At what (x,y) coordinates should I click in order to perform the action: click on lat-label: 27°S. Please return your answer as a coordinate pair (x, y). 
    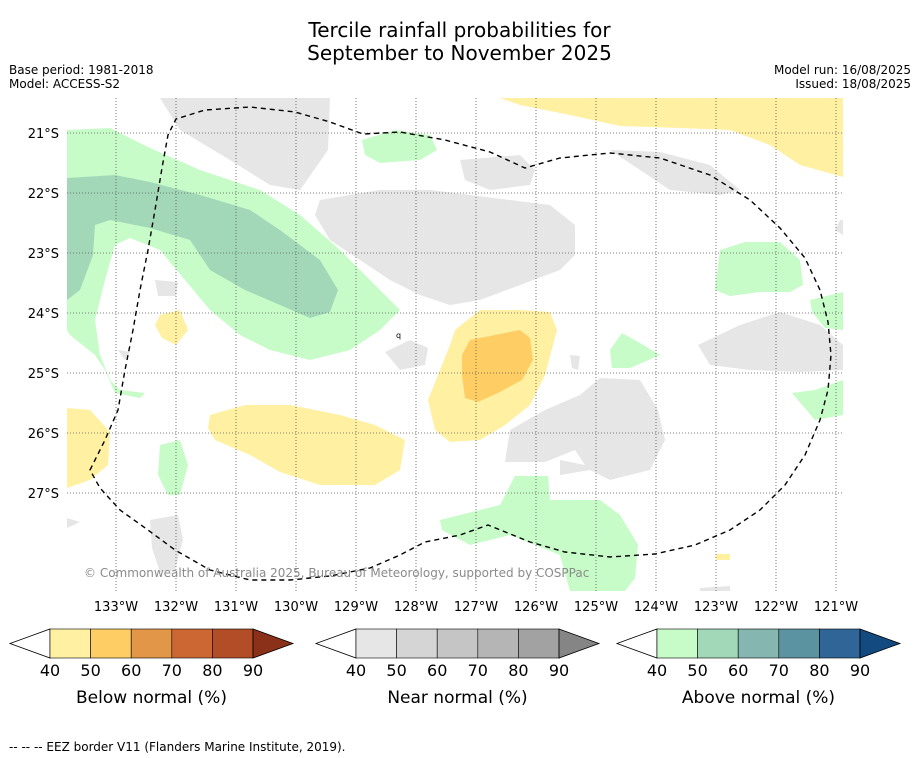
    Looking at the image, I should click on (43, 494).